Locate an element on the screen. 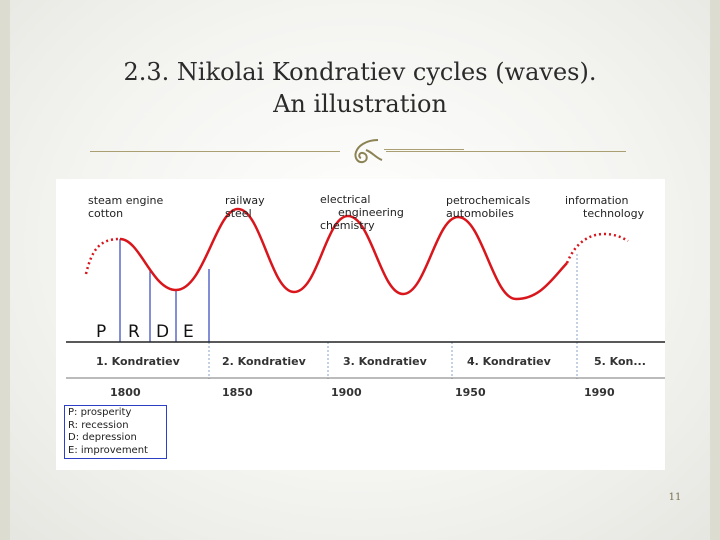 This screenshot has height=540, width=720. phase-letter-p: P is located at coordinates (101, 332).